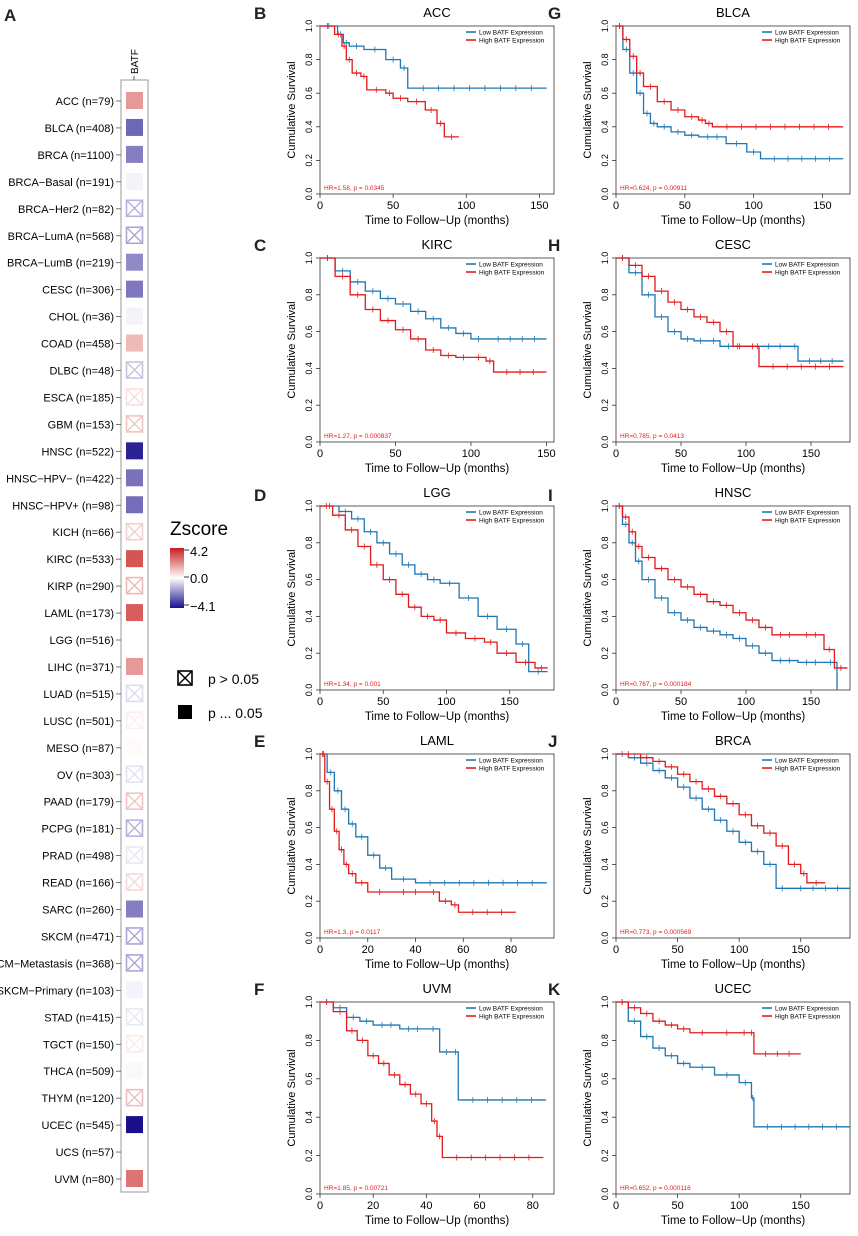 The width and height of the screenshot is (858, 1236). I want to click on chart-title: UVM, so click(437, 988).